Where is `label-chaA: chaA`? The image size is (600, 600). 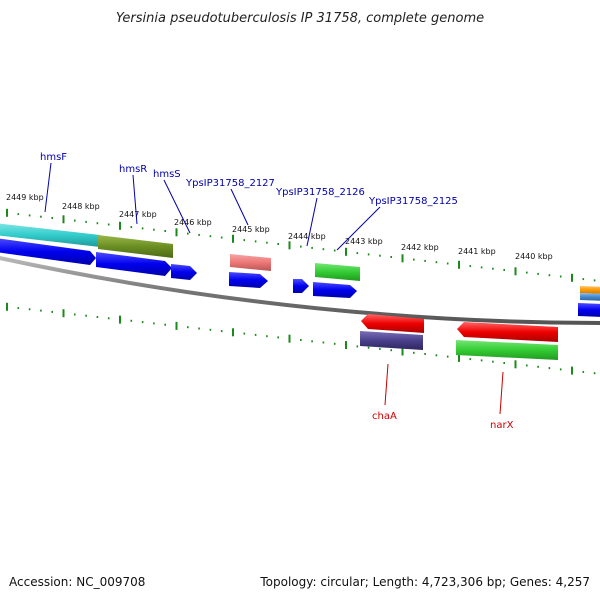
label-chaA: chaA is located at coordinates (384, 416).